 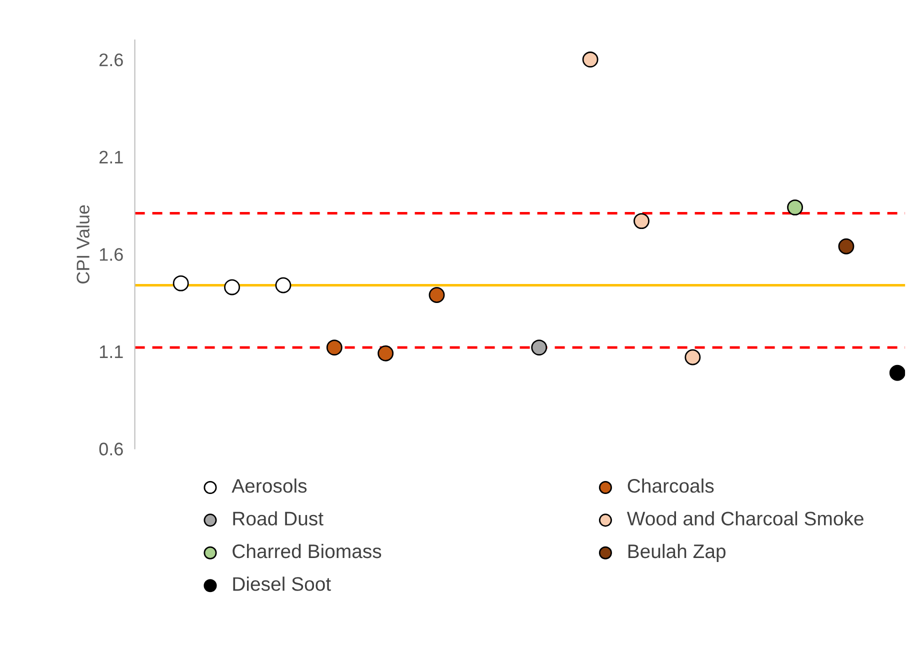 I want to click on legend-label: Charred Biomass, so click(x=307, y=551).